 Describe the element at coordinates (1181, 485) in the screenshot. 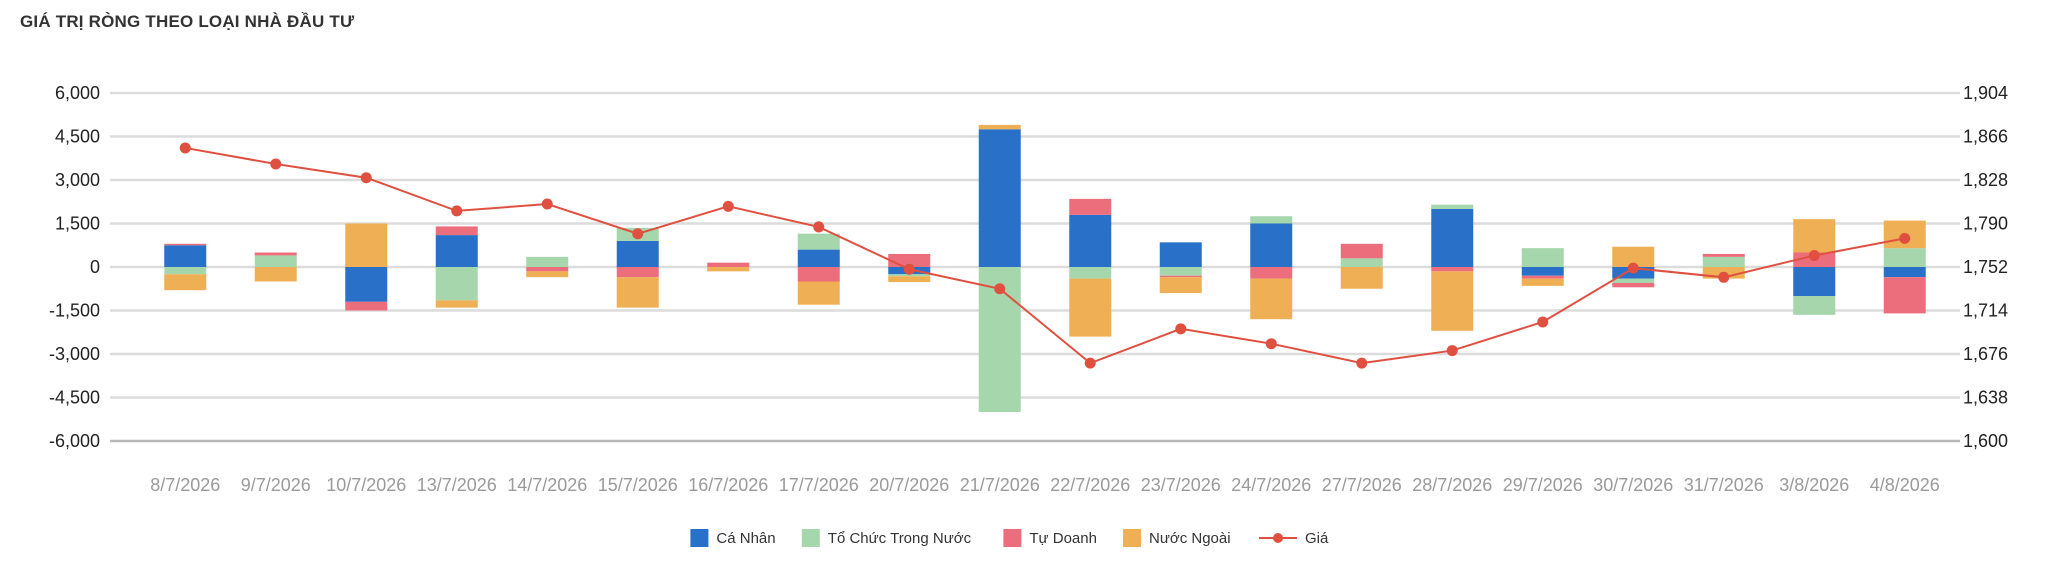

I see `x-tick-label: 23/7/2026` at that location.